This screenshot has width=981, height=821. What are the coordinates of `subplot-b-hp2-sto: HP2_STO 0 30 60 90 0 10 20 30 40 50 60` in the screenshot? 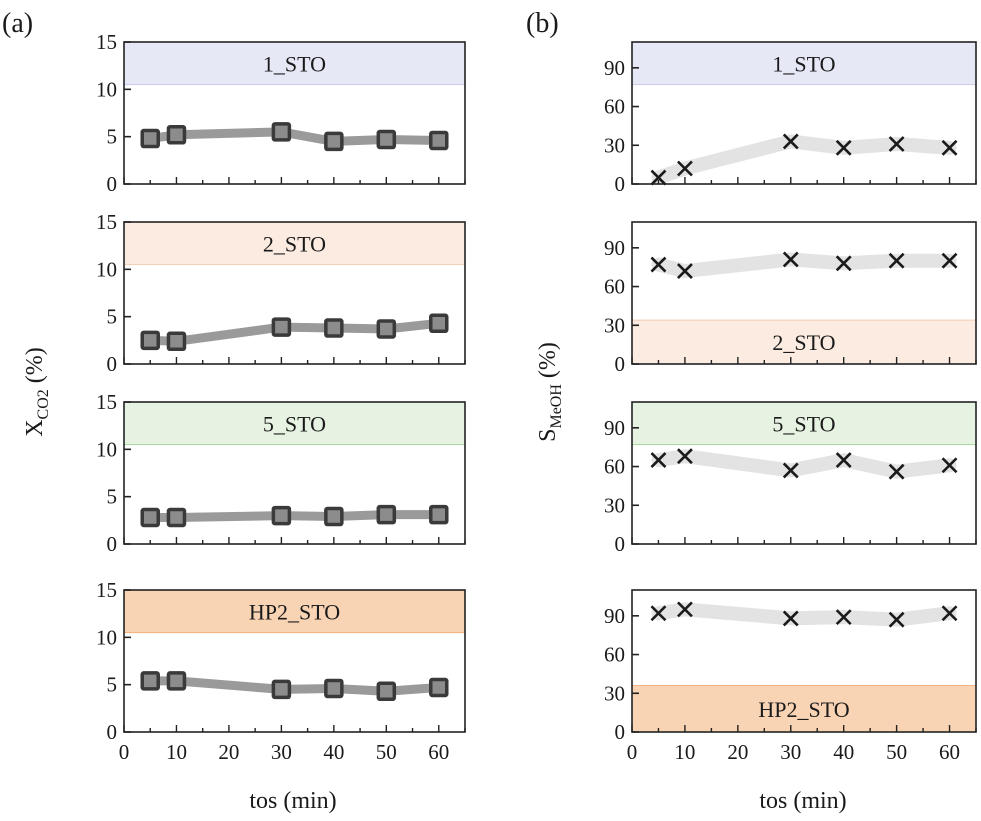 It's located at (790, 676).